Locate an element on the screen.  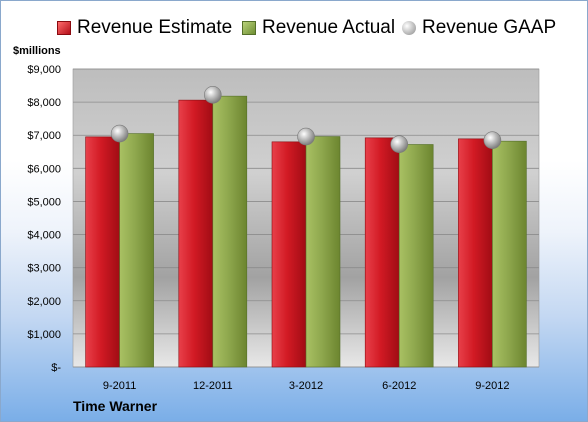
x-tick-label: 9-2012 is located at coordinates (492, 386).